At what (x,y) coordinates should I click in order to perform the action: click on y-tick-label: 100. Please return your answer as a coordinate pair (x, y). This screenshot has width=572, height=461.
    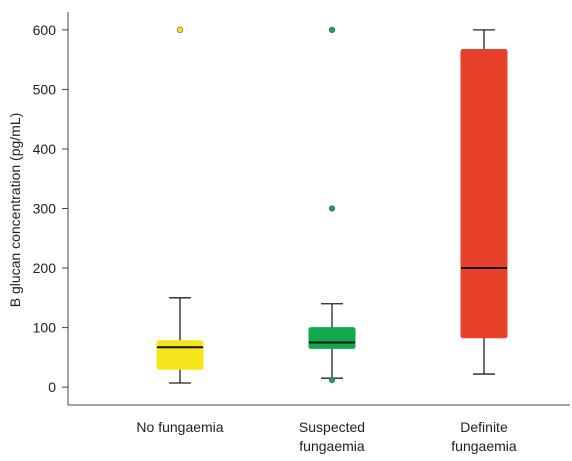
    Looking at the image, I should click on (45, 328).